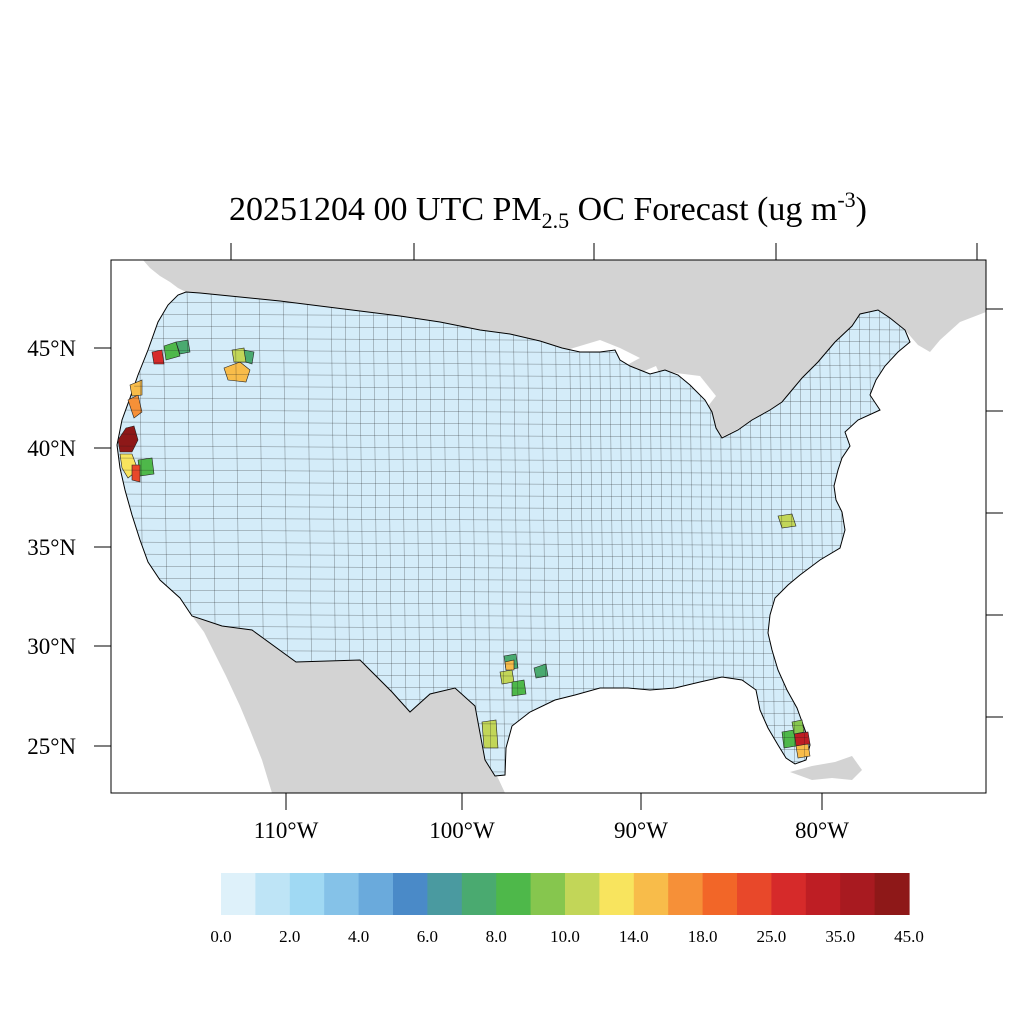 This screenshot has width=1024, height=1024. What do you see at coordinates (803, 751) in the screenshot?
I see `hotspot-fl-orange` at bounding box center [803, 751].